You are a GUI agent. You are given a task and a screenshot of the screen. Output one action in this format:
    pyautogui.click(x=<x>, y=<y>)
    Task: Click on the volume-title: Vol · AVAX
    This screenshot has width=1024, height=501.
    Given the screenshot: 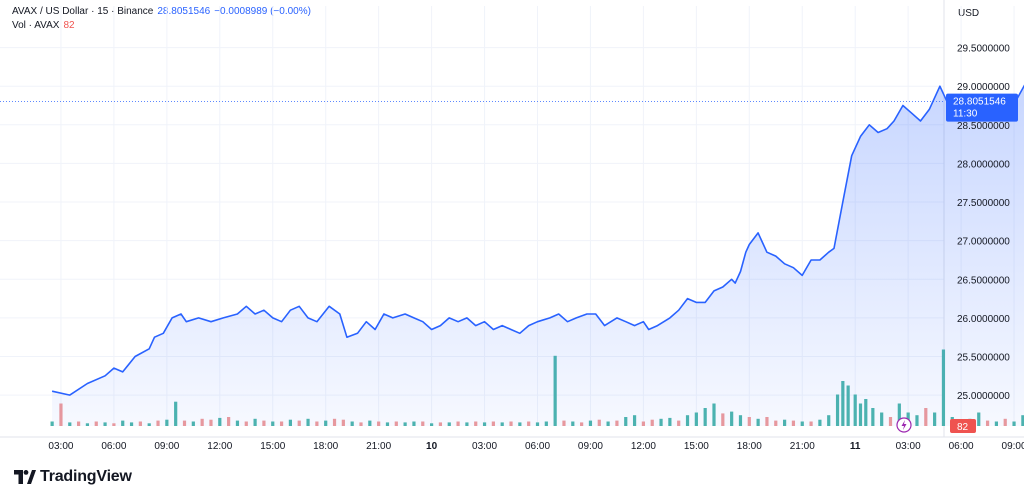 What is the action you would take?
    pyautogui.click(x=36, y=25)
    